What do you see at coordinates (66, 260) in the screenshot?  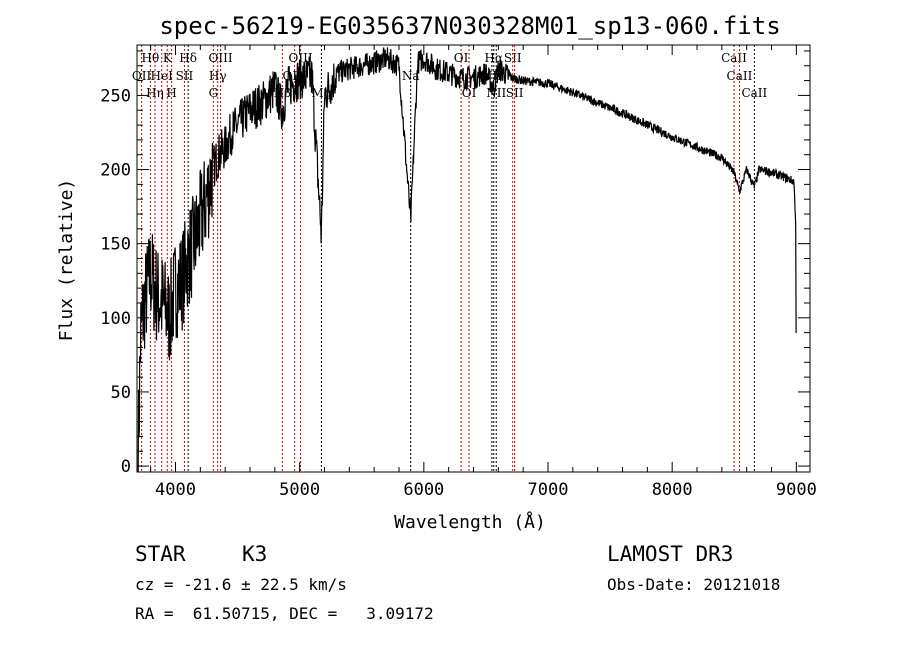 I see `y-axis-label: Flux (relative)` at bounding box center [66, 260].